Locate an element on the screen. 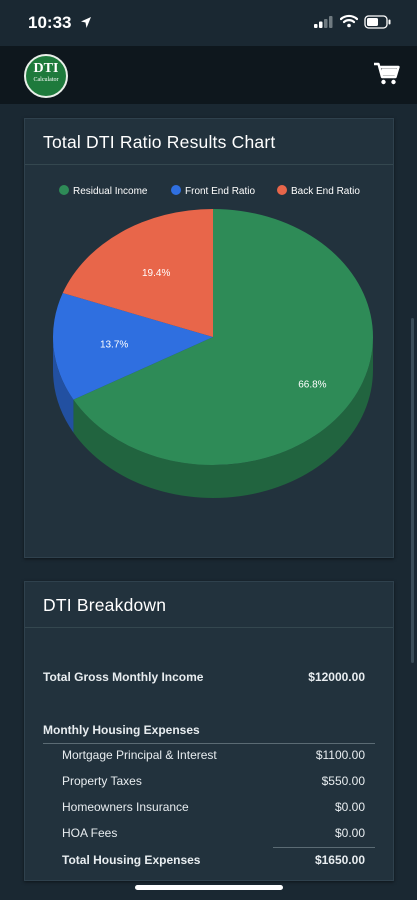  location-arrow-icon is located at coordinates (86, 22).